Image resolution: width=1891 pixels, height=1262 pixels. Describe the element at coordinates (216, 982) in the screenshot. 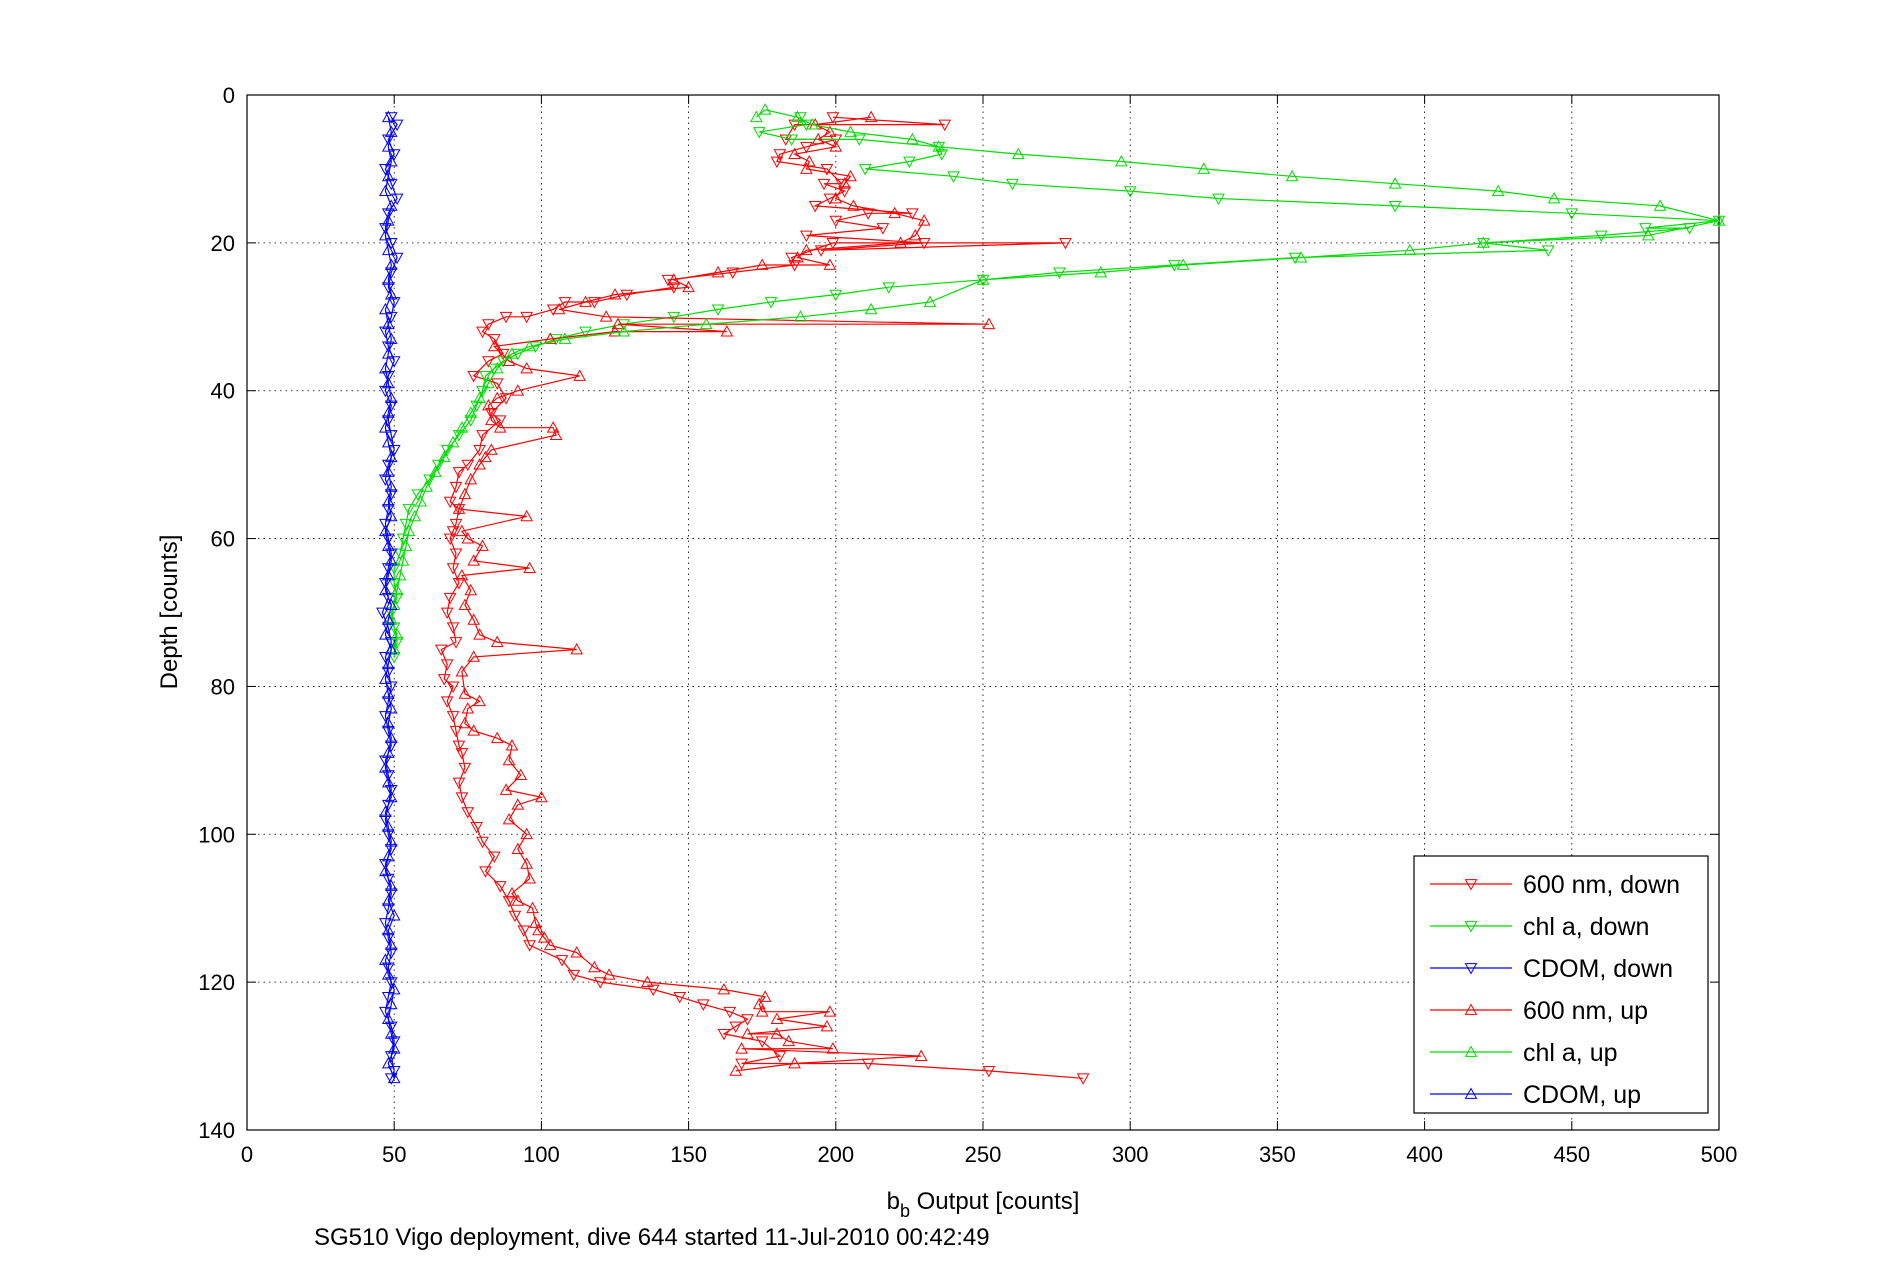

I see `y-tick-label: 120` at that location.